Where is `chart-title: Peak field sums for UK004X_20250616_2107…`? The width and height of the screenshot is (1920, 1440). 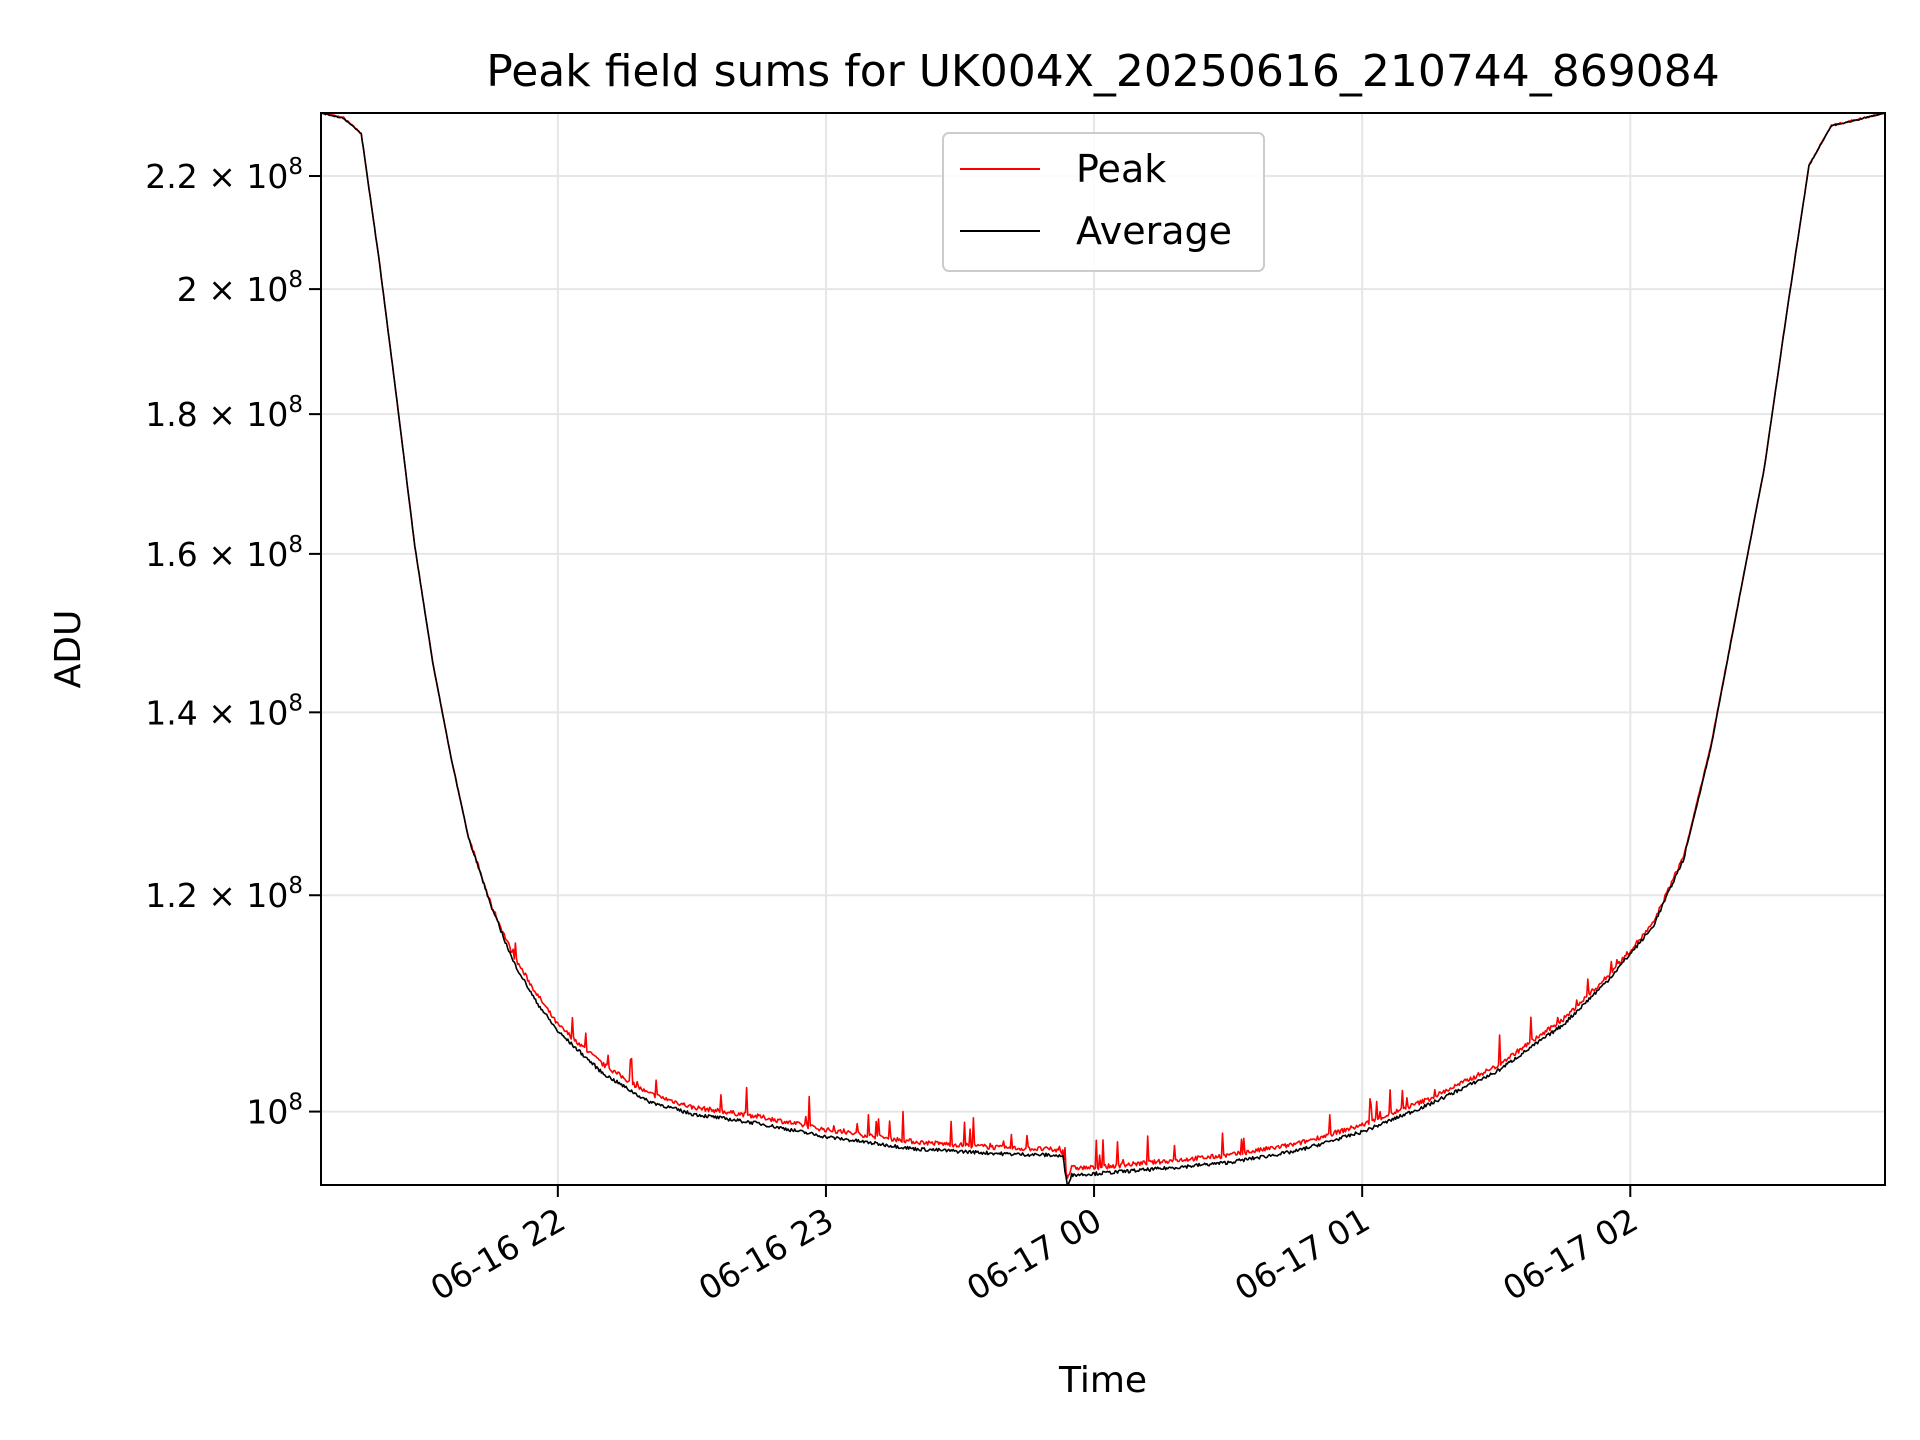 chart-title: Peak field sums for UK004X_20250616_2107… is located at coordinates (1103, 71).